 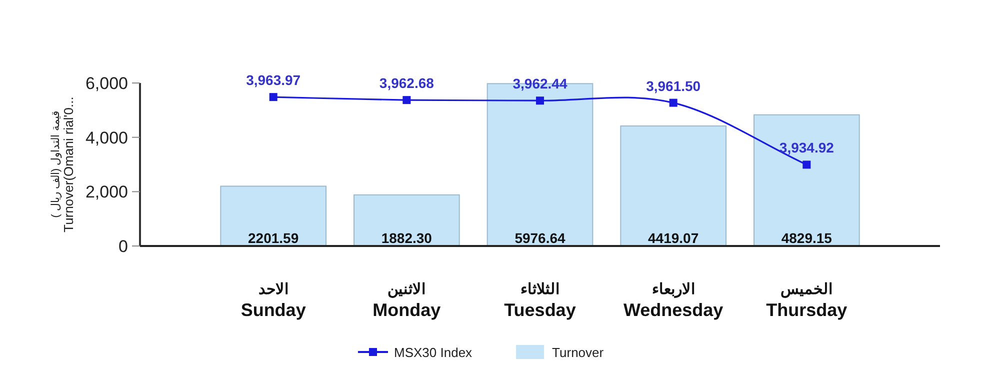 What do you see at coordinates (406, 83) in the screenshot?
I see `data-label: 3,962.68` at bounding box center [406, 83].